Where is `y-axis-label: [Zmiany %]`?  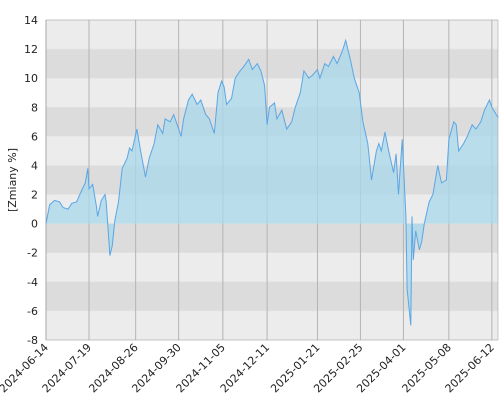 y-axis-label: [Zmiany %] is located at coordinates (12, 180).